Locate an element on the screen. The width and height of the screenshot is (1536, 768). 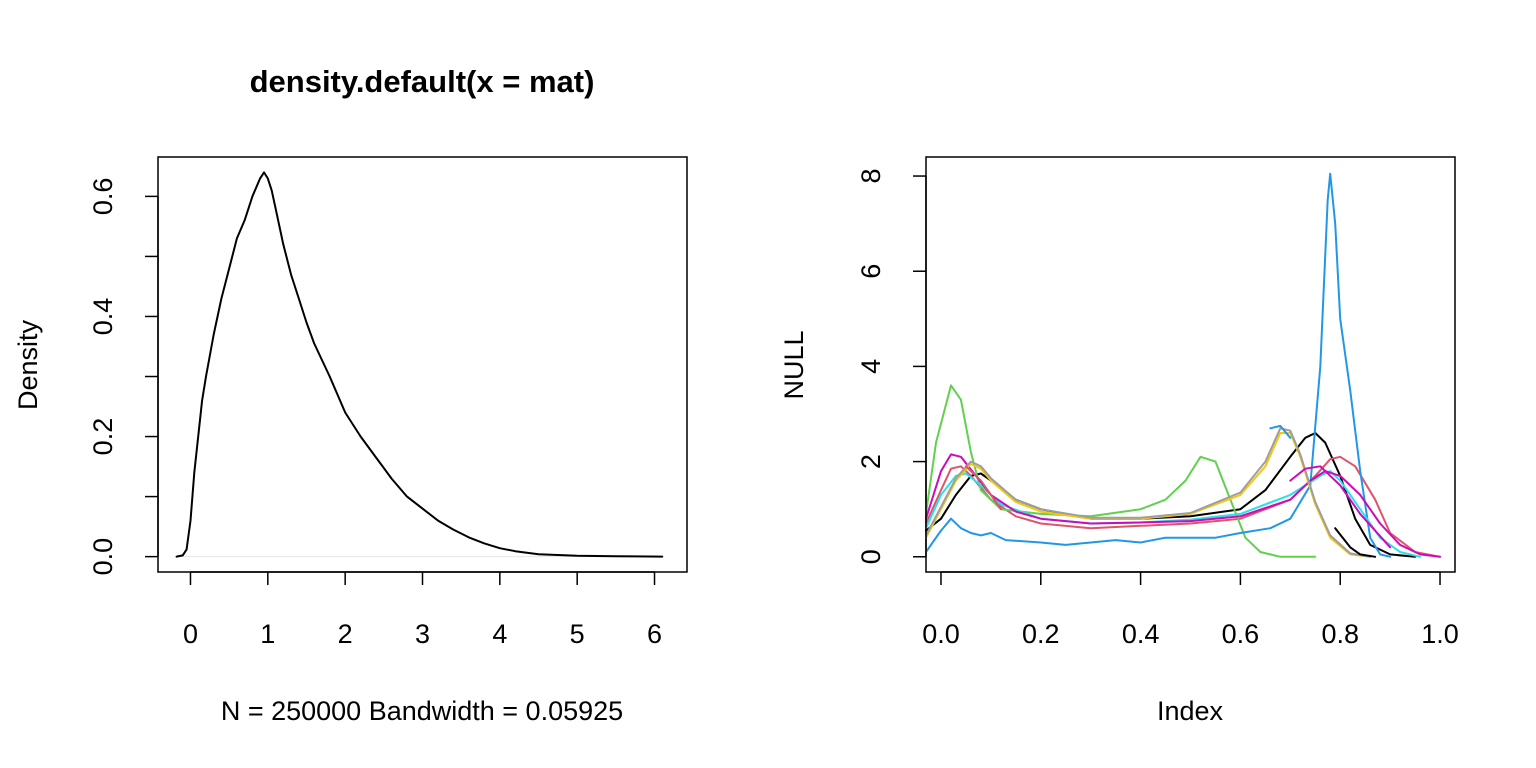
y-tick-label: 2 is located at coordinates (871, 461).